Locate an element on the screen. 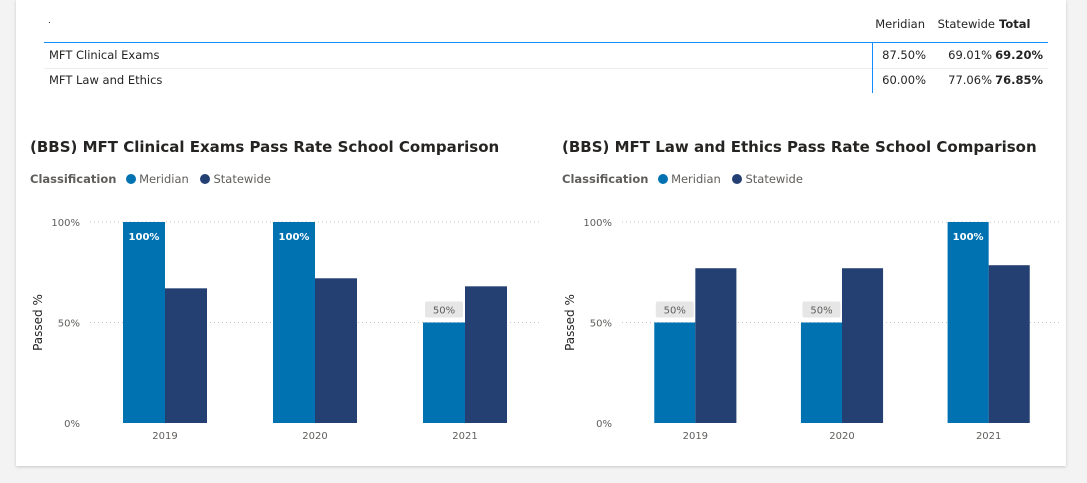 The image size is (1087, 483). matrix-row: MFT Clinical Exams 87.50% 69.01% 69.20% is located at coordinates (546, 55).